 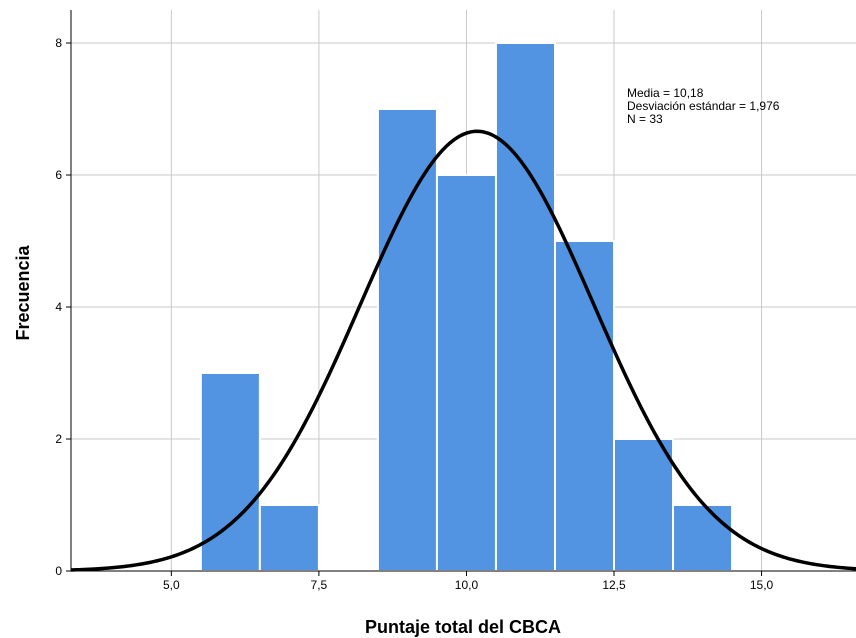 I want to click on y-axis-title: Frecuencia, so click(x=23, y=292).